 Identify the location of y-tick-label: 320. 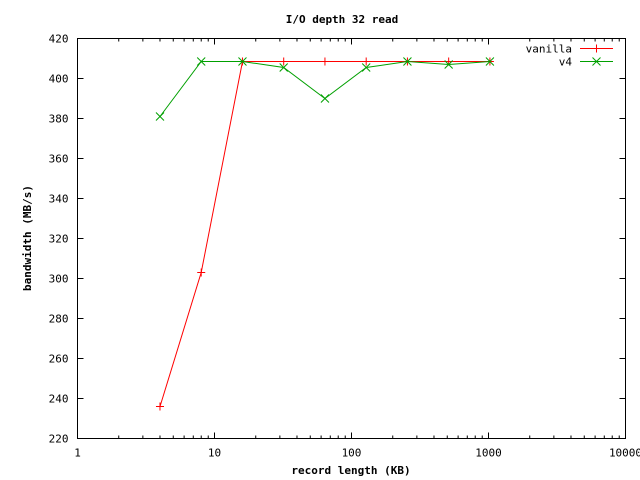
(59, 239).